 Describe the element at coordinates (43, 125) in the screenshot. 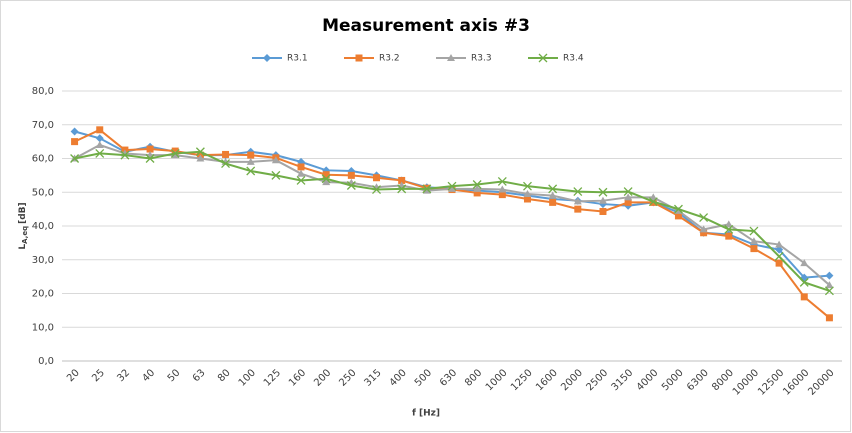

I see `y-tick-label: 70,0` at that location.